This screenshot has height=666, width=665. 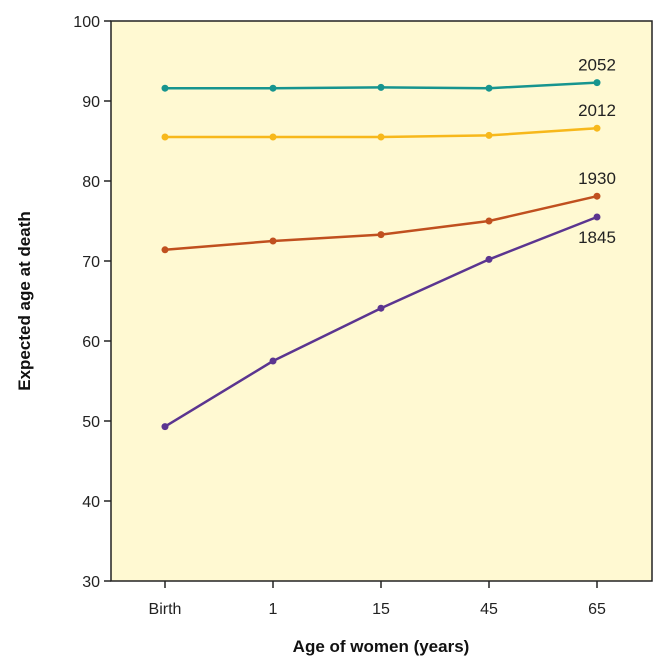 What do you see at coordinates (597, 110) in the screenshot?
I see `series-label-2012: 2012` at bounding box center [597, 110].